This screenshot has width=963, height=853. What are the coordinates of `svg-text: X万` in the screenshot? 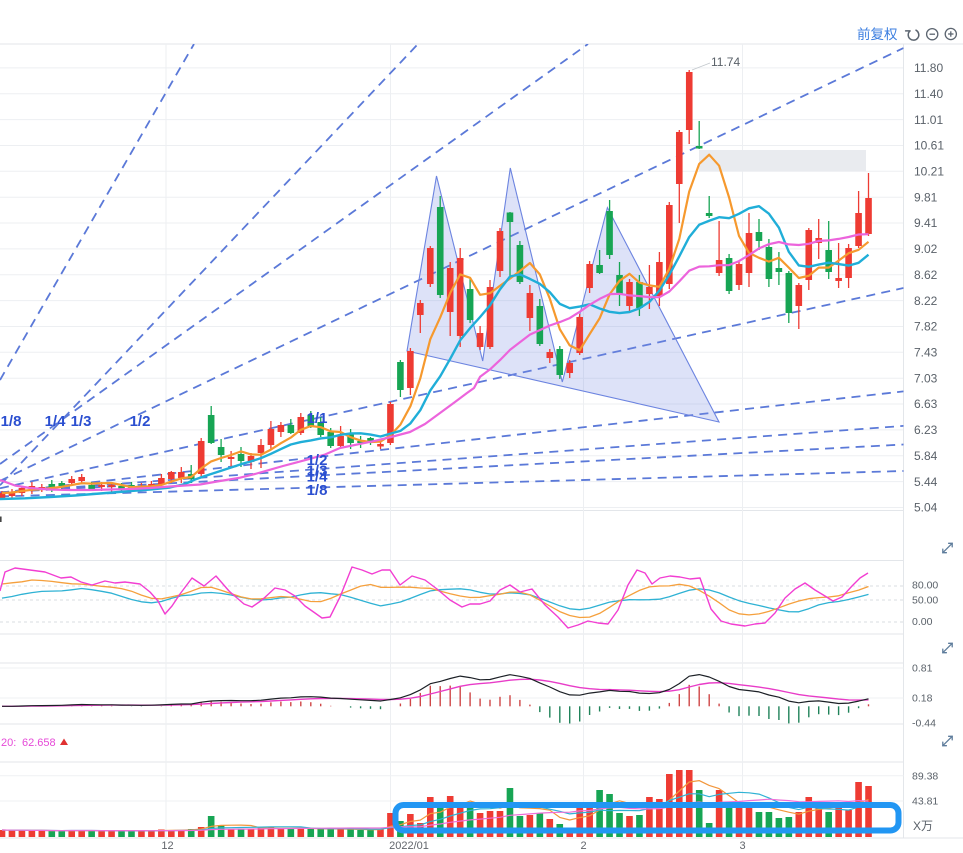 It's located at (923, 826).